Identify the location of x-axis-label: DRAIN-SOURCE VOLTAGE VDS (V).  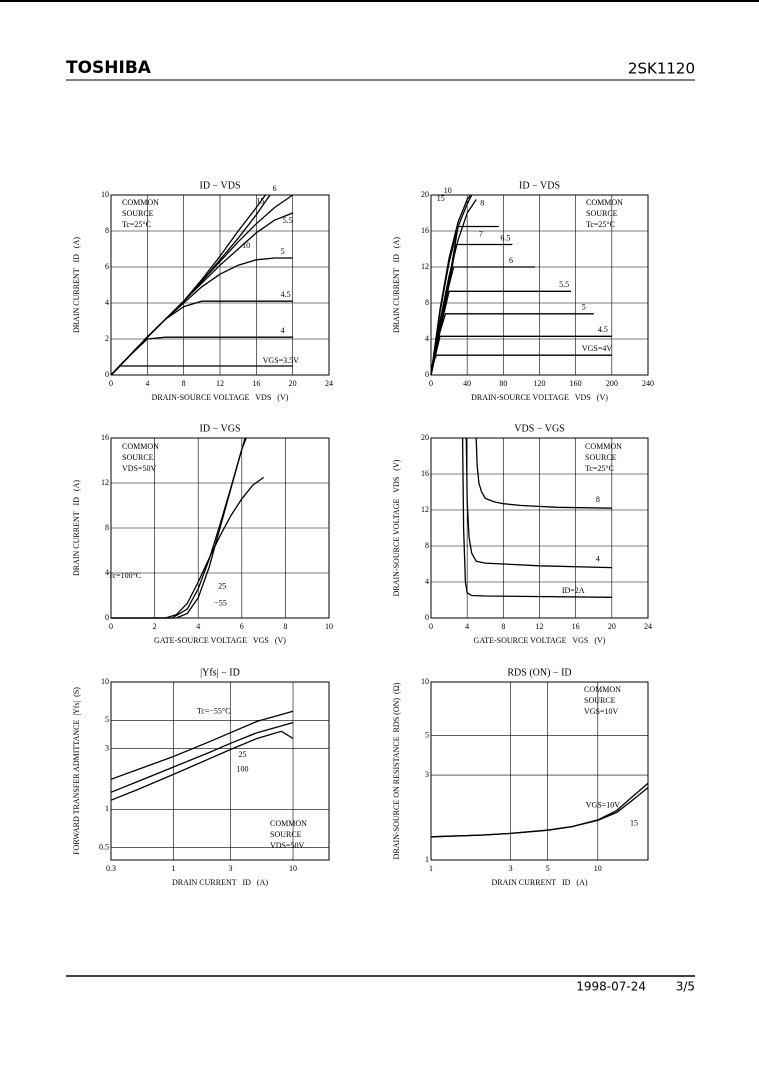
(220, 397).